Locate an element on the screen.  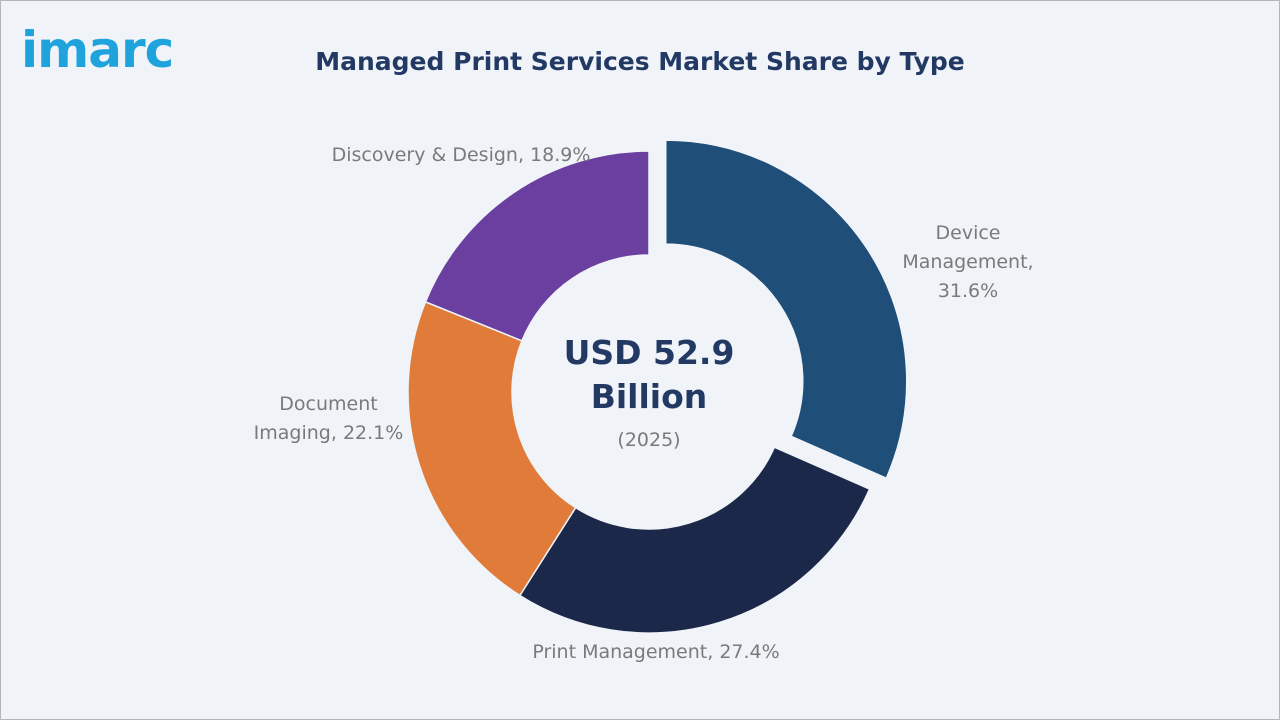
logo: imarc is located at coordinates (97, 50).